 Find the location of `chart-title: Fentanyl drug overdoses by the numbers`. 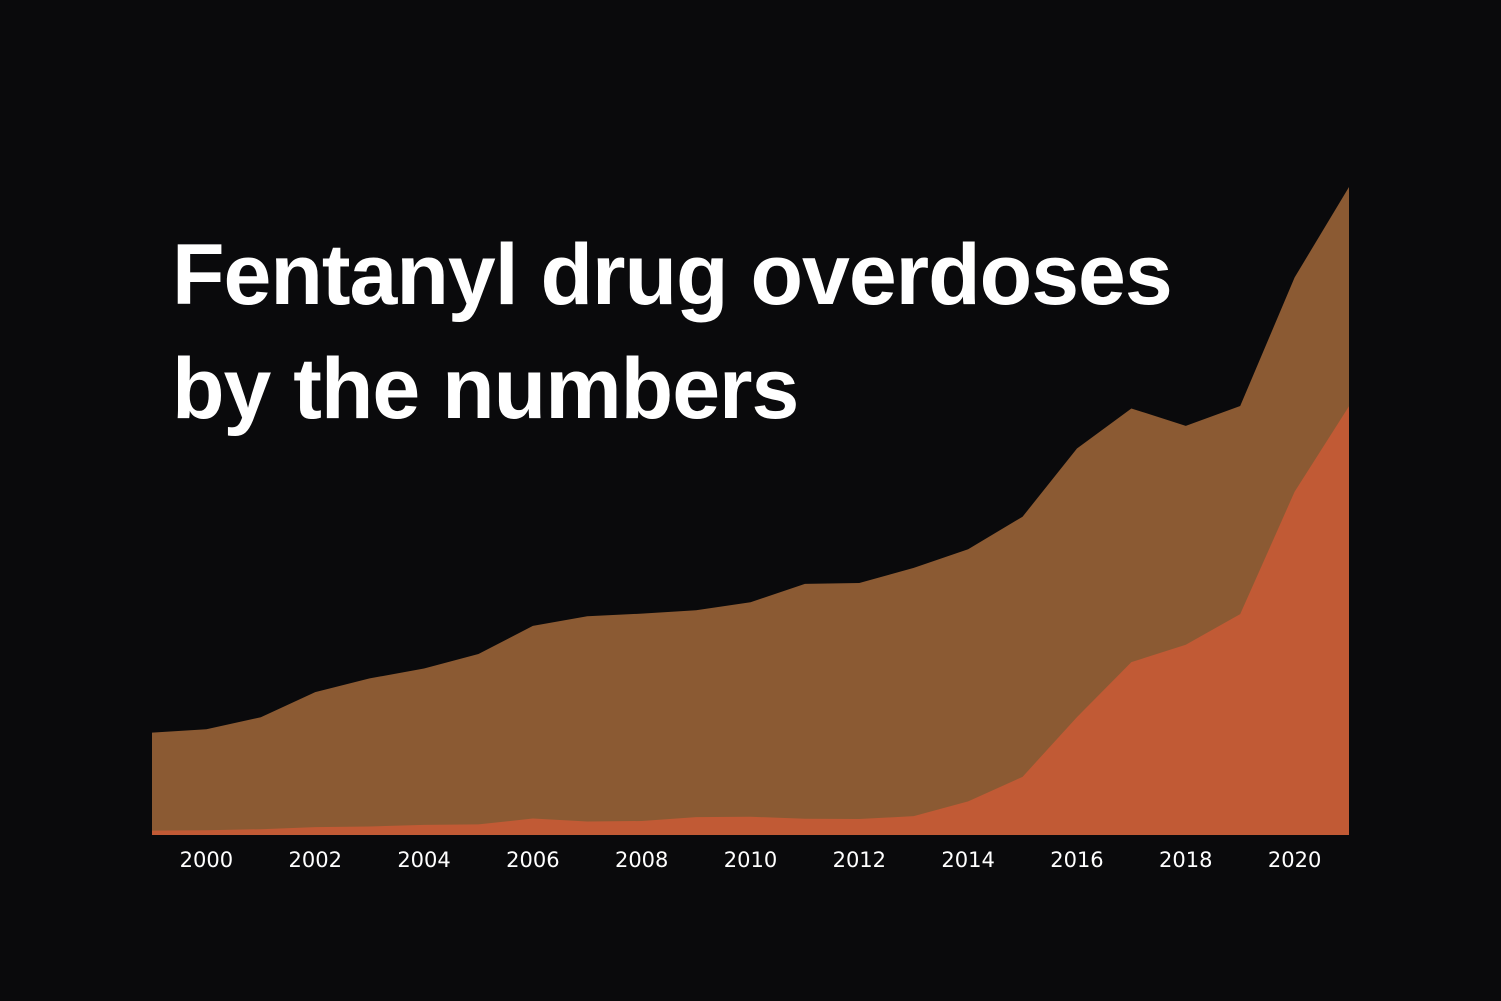

chart-title: Fentanyl drug overdoses by the numbers is located at coordinates (672, 332).